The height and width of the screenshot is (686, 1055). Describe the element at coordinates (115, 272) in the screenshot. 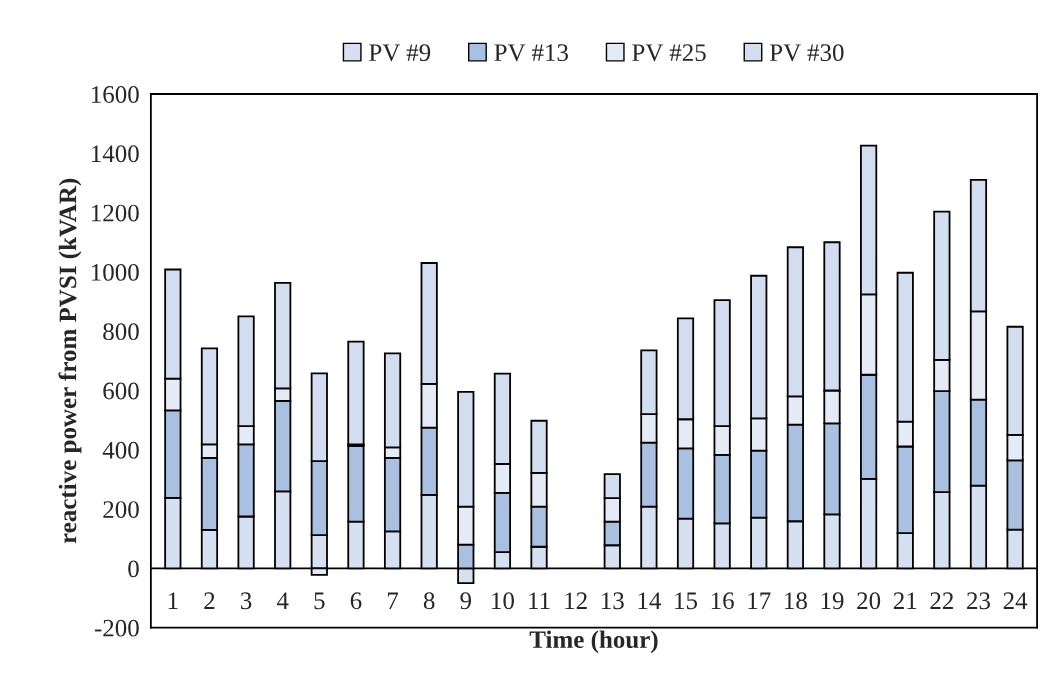

I see `y-tick-label: 1000` at that location.